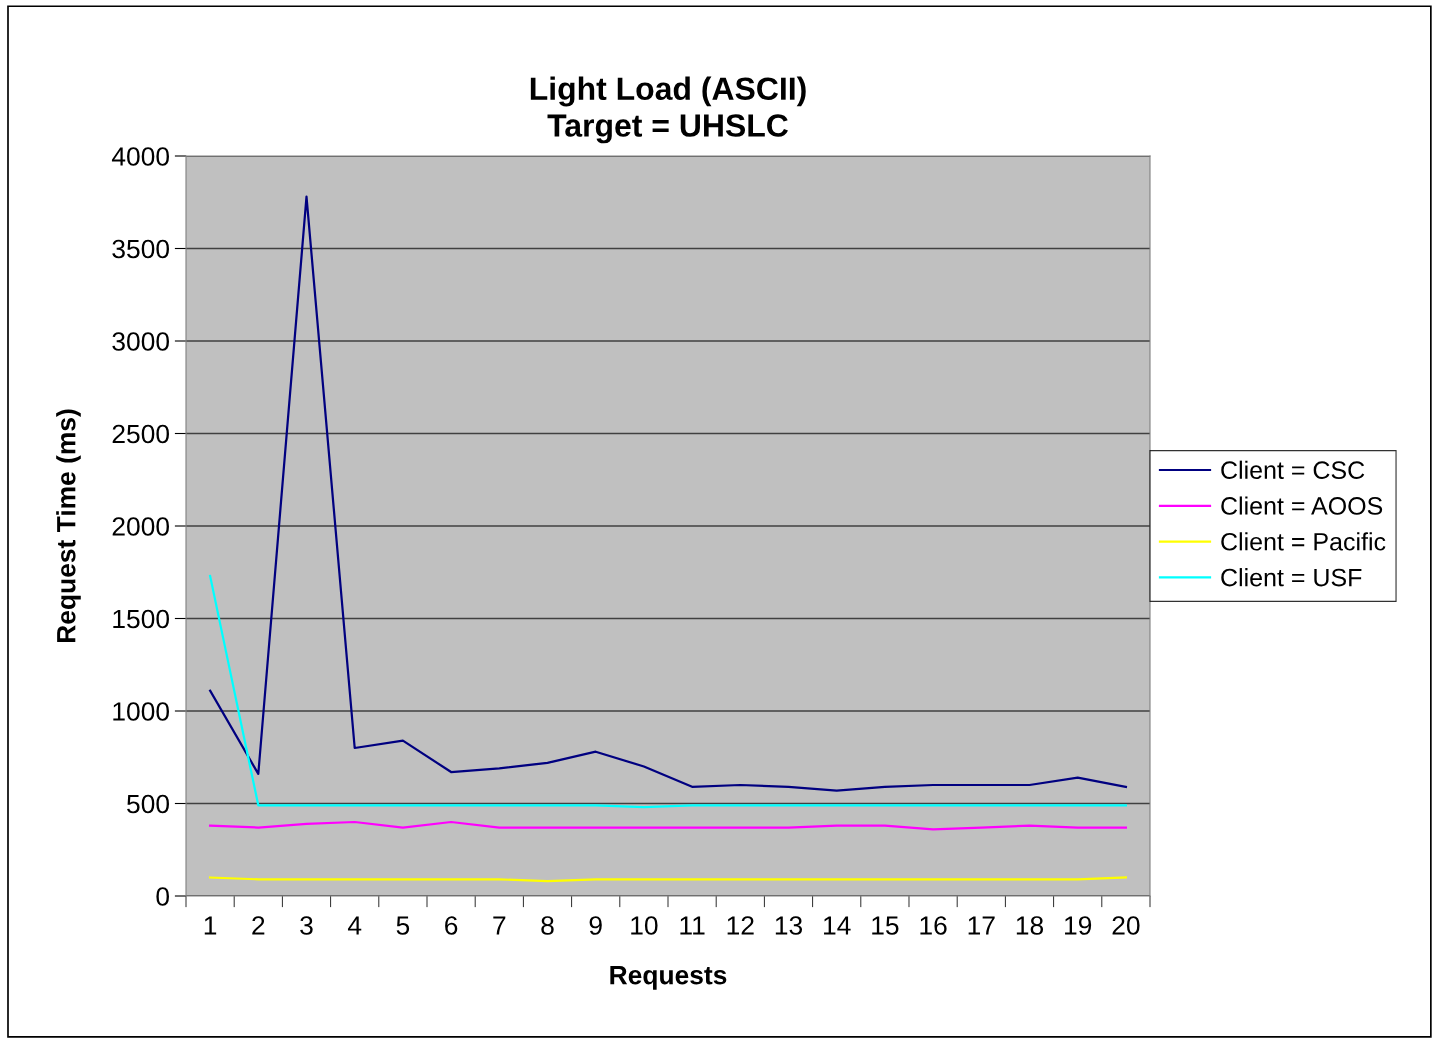 Image resolution: width=1433 pixels, height=1039 pixels. What do you see at coordinates (140, 341) in the screenshot?
I see `y-tick-label: 3000` at bounding box center [140, 341].